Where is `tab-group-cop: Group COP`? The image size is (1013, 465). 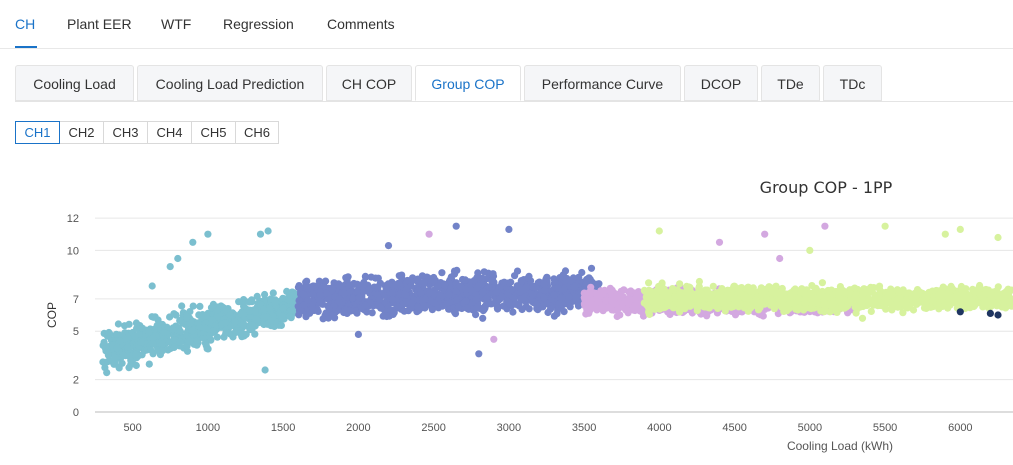 tab-group-cop: Group COP is located at coordinates (468, 83).